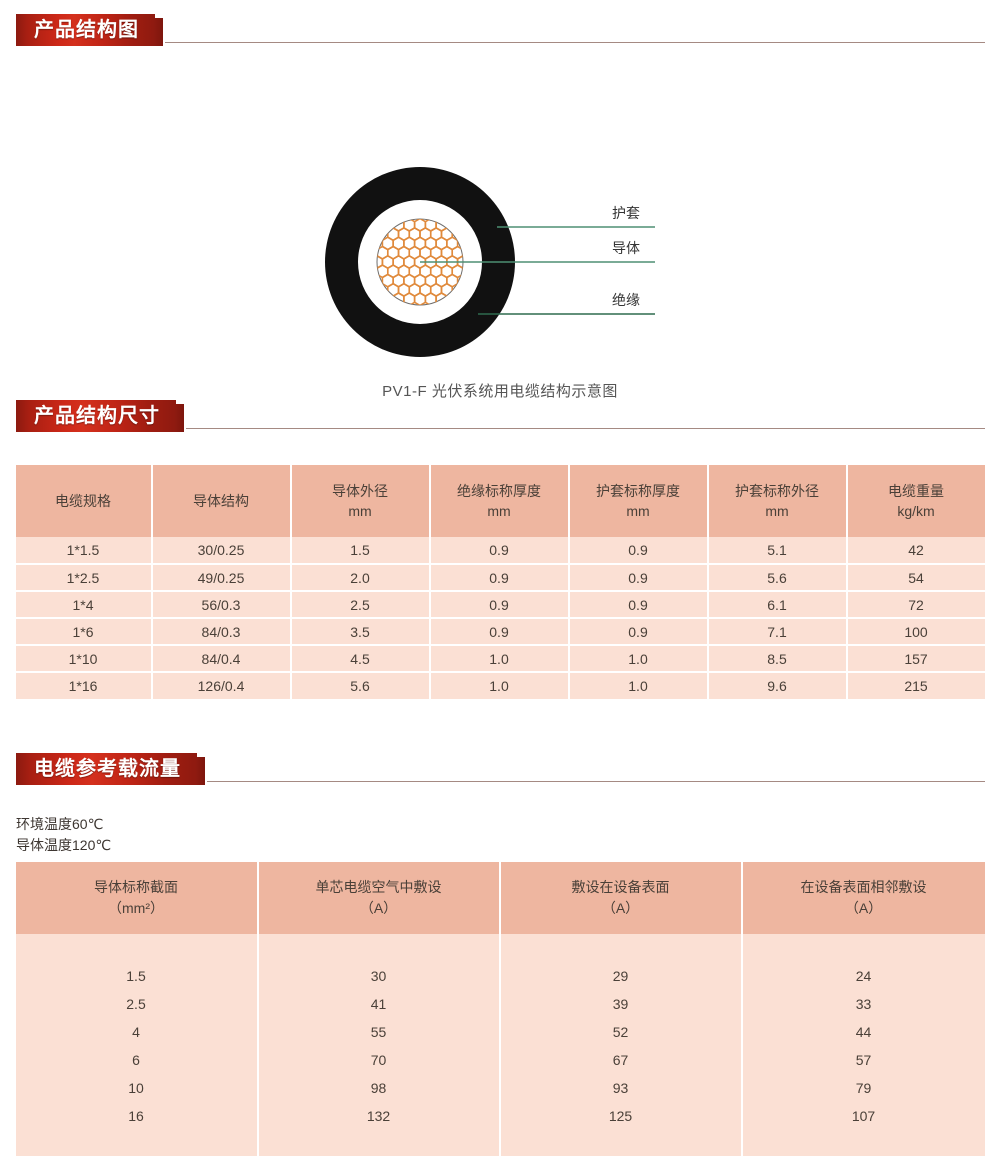 The image size is (1000, 1158). What do you see at coordinates (915, 578) in the screenshot?
I see `cell-cable-weight: 54` at bounding box center [915, 578].